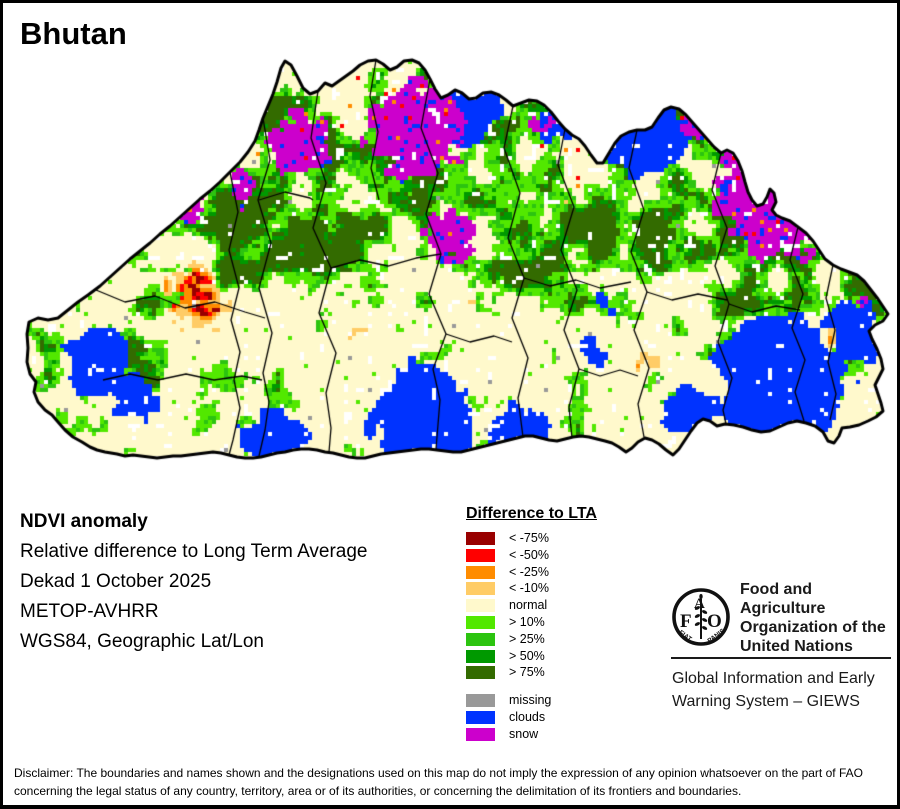 The height and width of the screenshot is (809, 900). I want to click on info-line-description: Relative difference to Long Term Average, so click(194, 551).